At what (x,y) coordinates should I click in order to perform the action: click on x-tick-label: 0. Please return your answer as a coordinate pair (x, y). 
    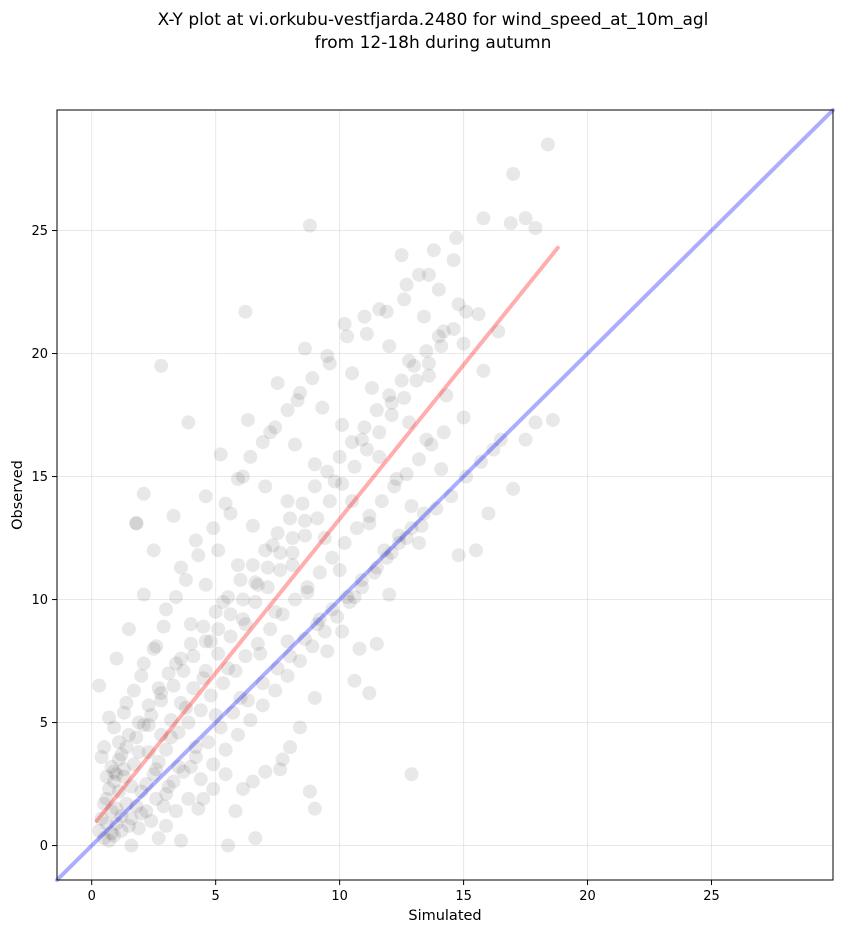
    Looking at the image, I should click on (92, 896).